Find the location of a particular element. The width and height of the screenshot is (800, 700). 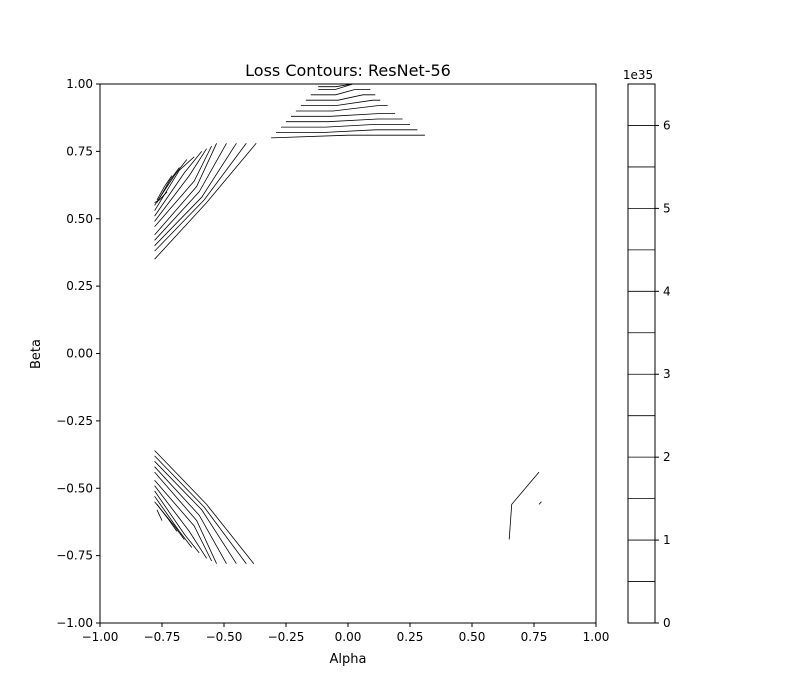

y-tick-label: 1.00 is located at coordinates (79, 84).